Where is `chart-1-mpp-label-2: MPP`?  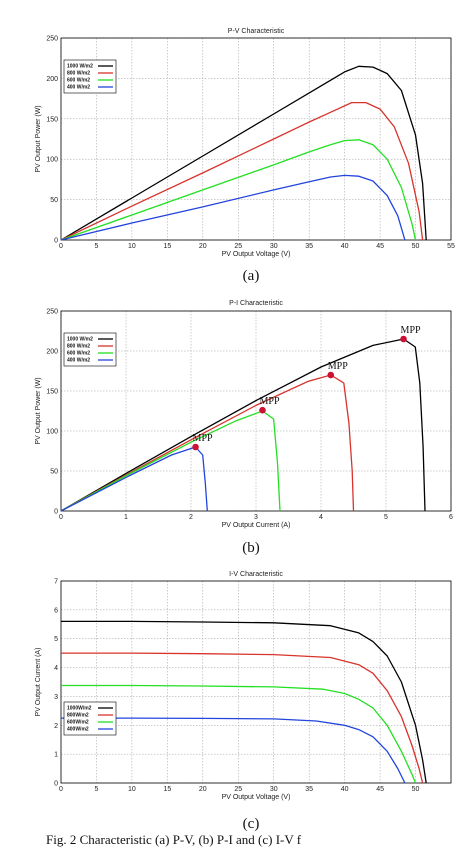 chart-1-mpp-label-2: MPP is located at coordinates (270, 401).